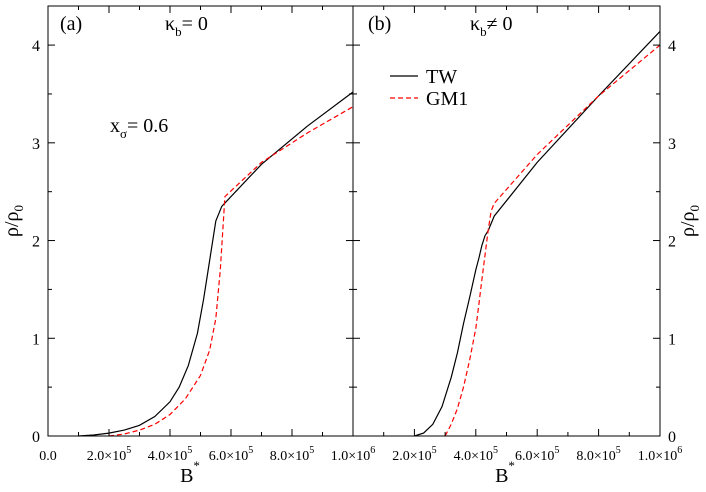 This screenshot has width=706, height=492. I want to click on panel-b-xlabel: B*, so click(505, 472).